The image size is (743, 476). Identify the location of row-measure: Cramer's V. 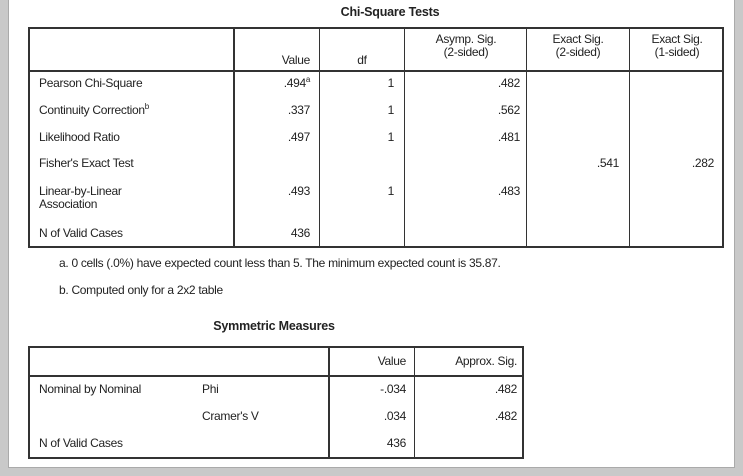
(230, 416).